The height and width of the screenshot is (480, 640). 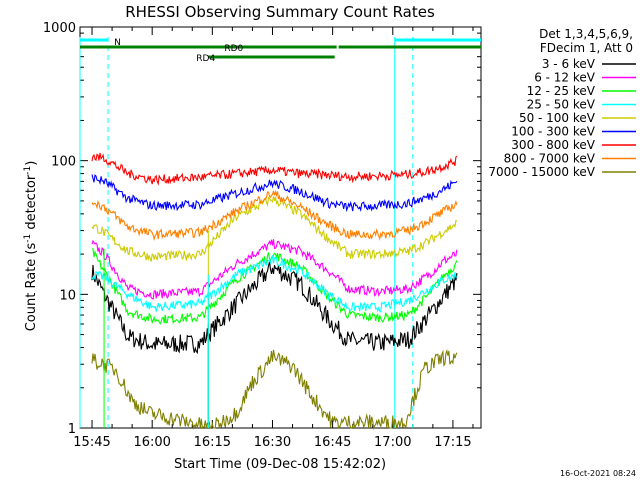 What do you see at coordinates (586, 34) in the screenshot?
I see `legend-header-line: Det 1,3,4,5,6,9,` at bounding box center [586, 34].